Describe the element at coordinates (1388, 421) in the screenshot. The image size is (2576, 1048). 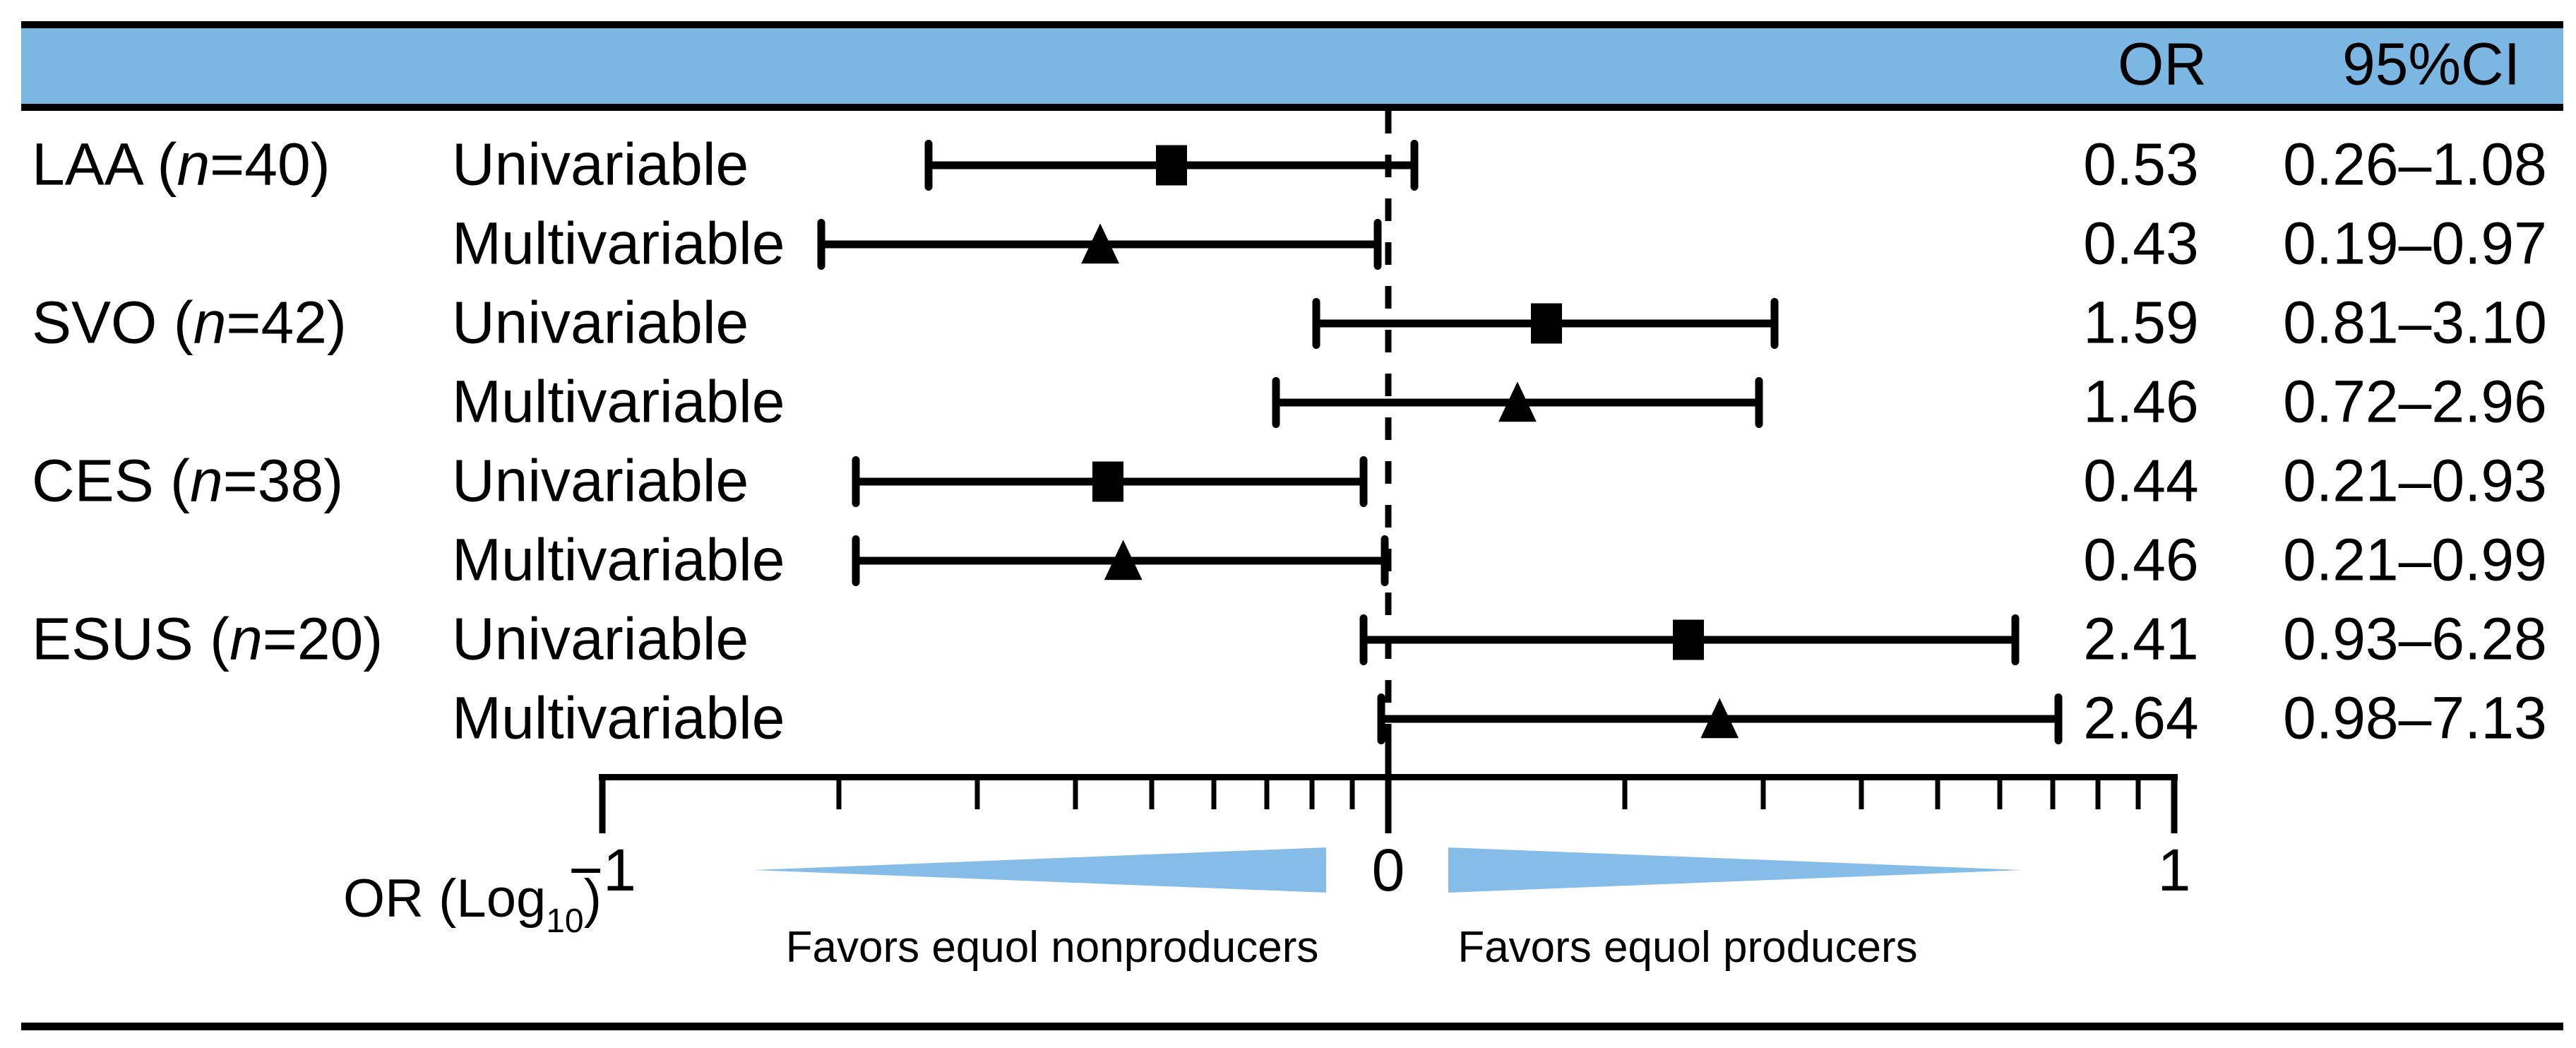
I see `zero-reference-dashed-line` at that location.